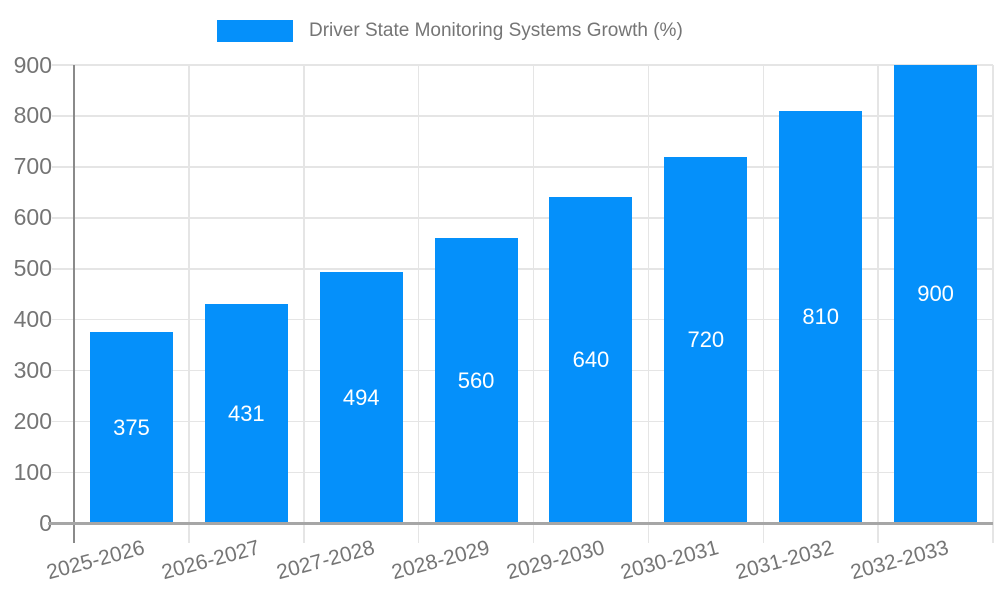 Image resolution: width=1000 pixels, height=600 pixels. I want to click on bar-2027-2028, so click(361, 397).